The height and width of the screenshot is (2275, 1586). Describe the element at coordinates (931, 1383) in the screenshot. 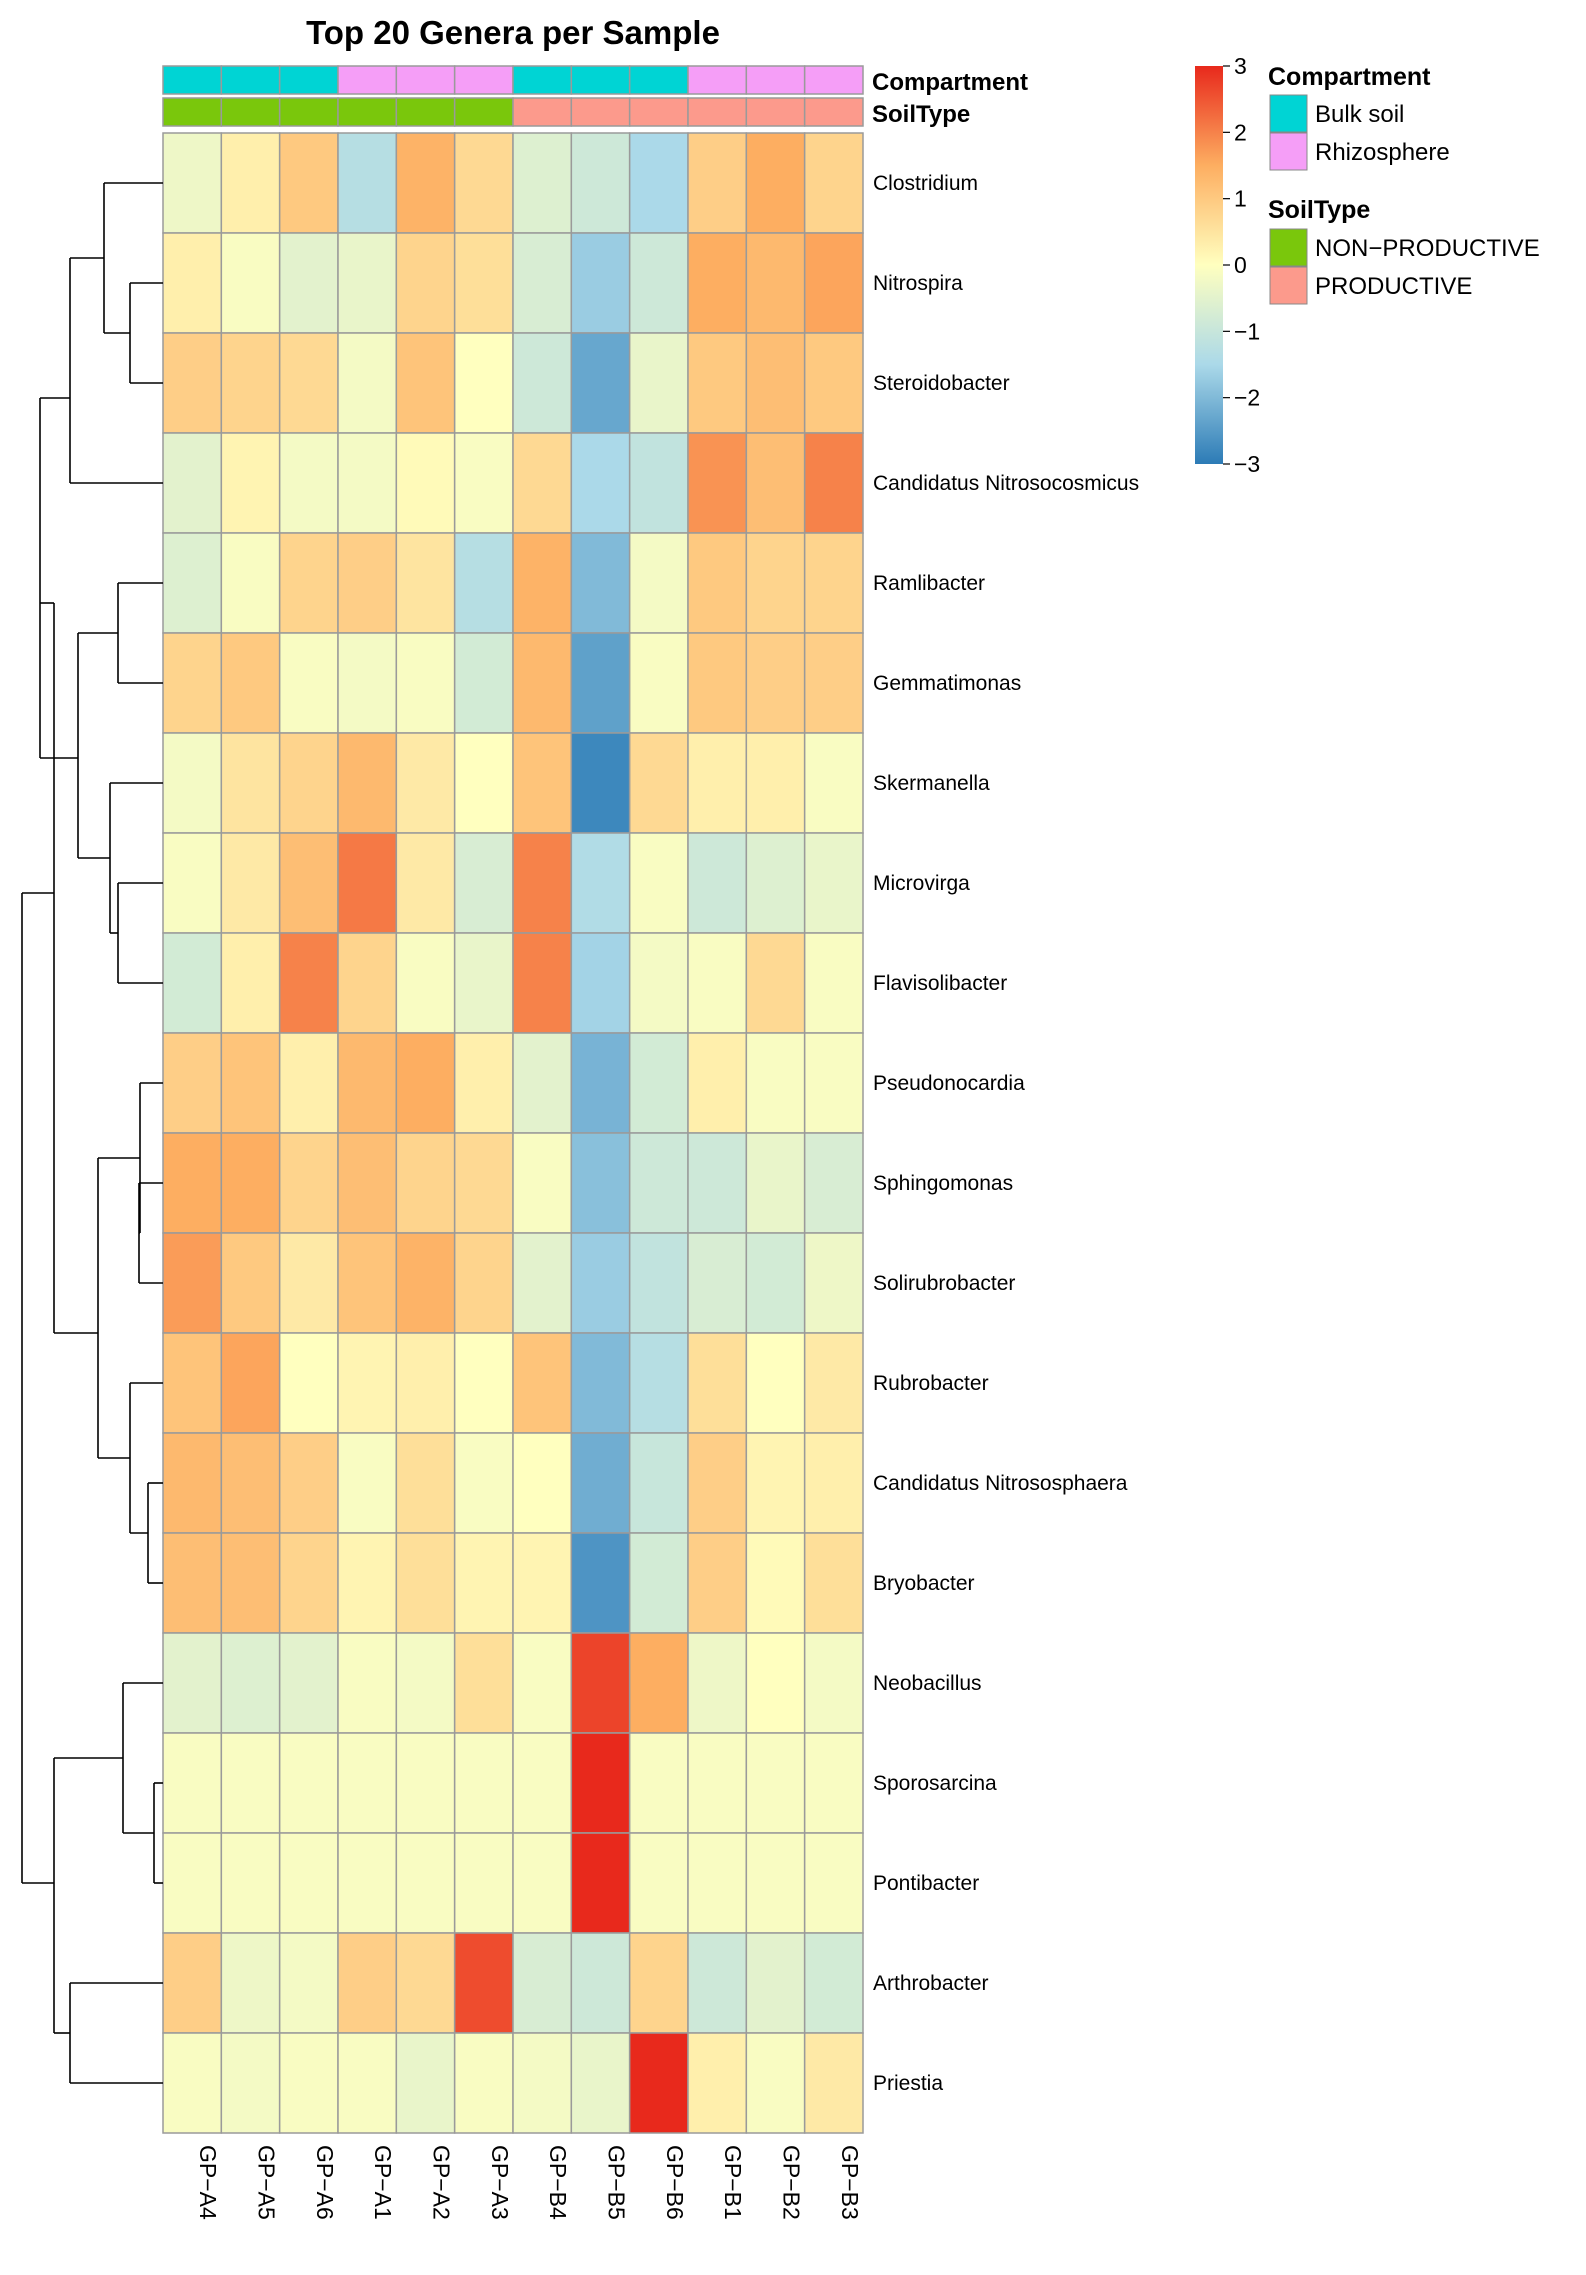

I see `row-label-rubrobacter: Rubrobacter` at that location.